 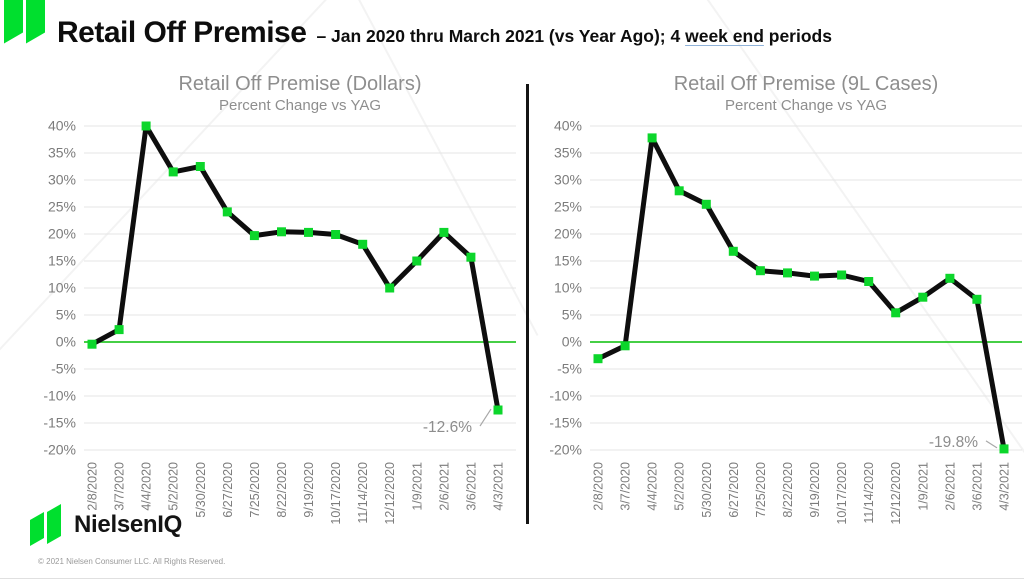 What do you see at coordinates (724, 36) in the screenshot?
I see `subtitle-underlined: week end` at bounding box center [724, 36].